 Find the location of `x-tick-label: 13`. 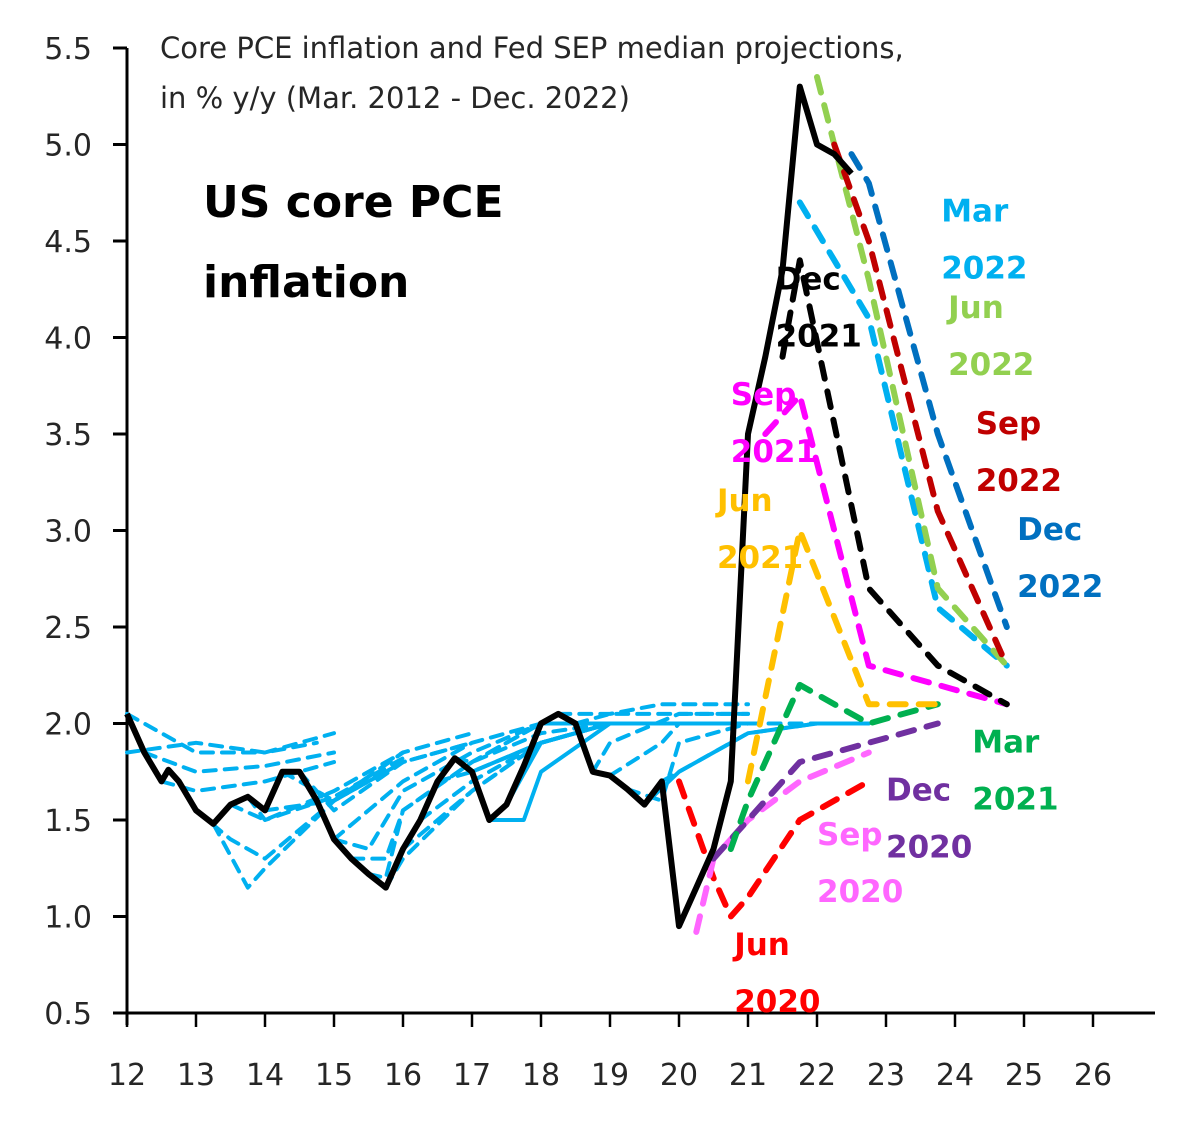

x-tick-label: 13 is located at coordinates (196, 1075).